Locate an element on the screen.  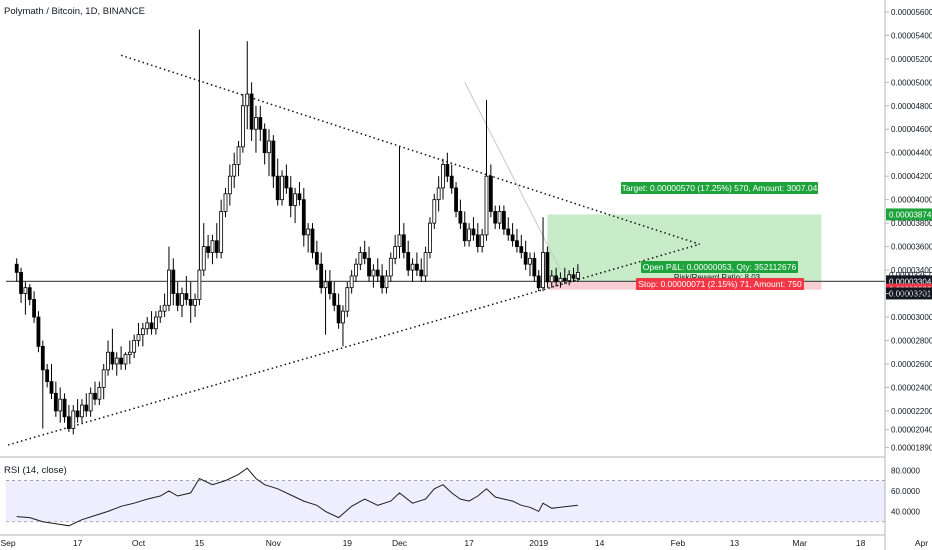
guide-line is located at coordinates (512, 176).